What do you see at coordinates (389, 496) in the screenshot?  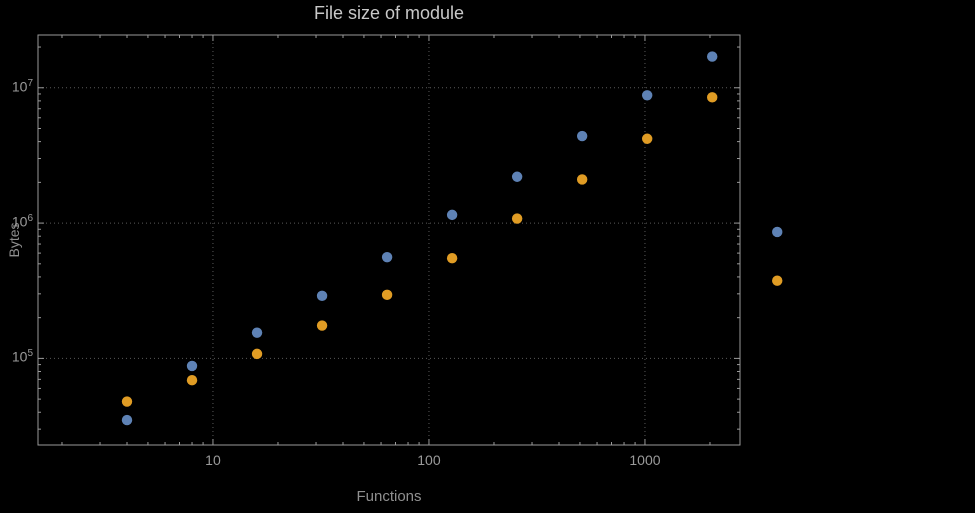 I see `x-axis-label: Functions` at bounding box center [389, 496].